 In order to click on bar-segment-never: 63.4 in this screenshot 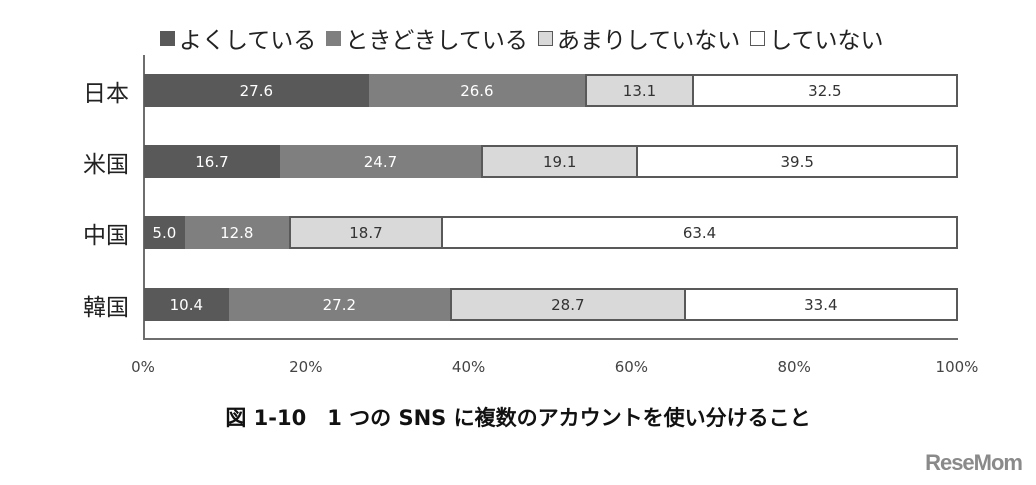, I will do `click(699, 232)`.